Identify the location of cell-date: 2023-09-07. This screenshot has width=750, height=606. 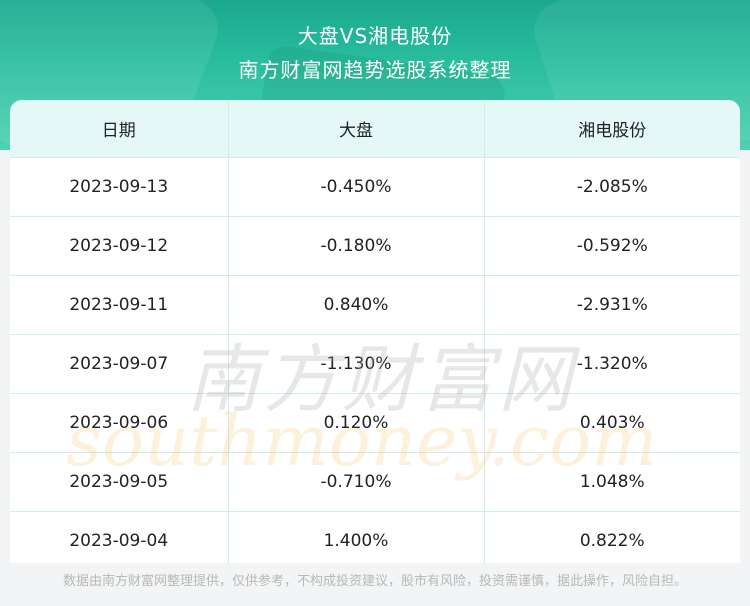
(119, 364).